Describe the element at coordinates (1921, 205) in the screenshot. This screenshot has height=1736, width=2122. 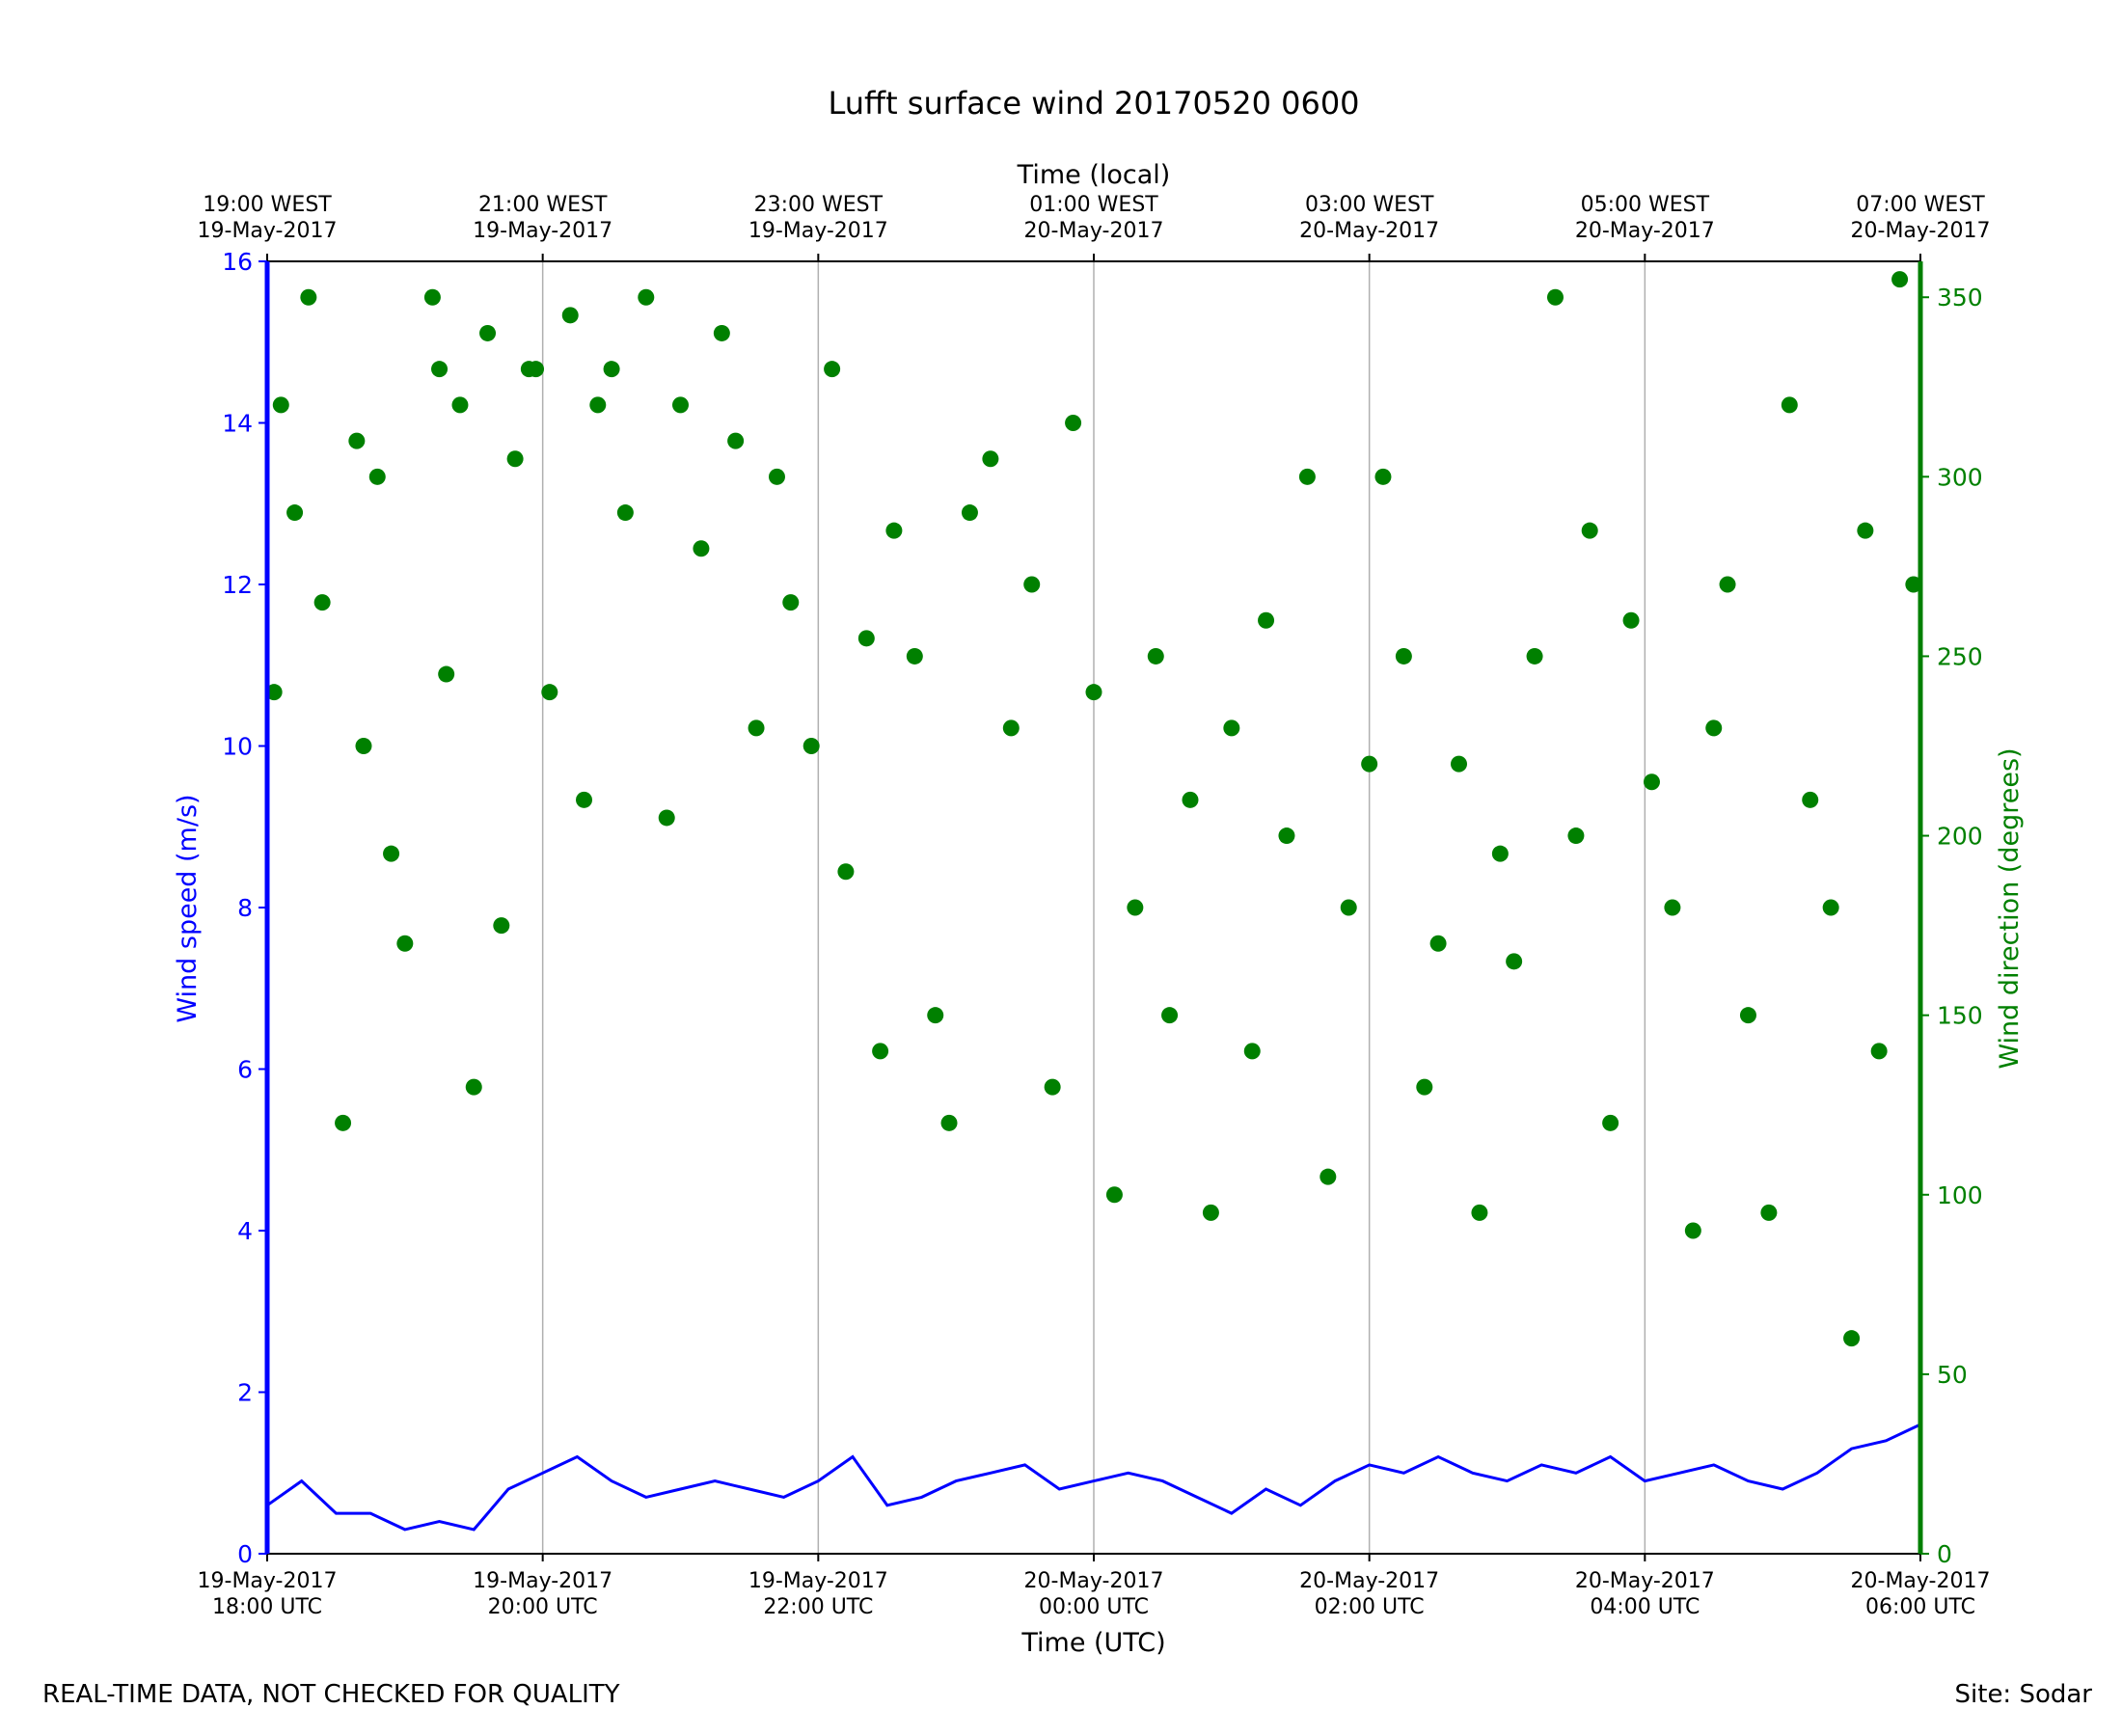
I see `top-tick-label-time: 07:00 WEST` at that location.